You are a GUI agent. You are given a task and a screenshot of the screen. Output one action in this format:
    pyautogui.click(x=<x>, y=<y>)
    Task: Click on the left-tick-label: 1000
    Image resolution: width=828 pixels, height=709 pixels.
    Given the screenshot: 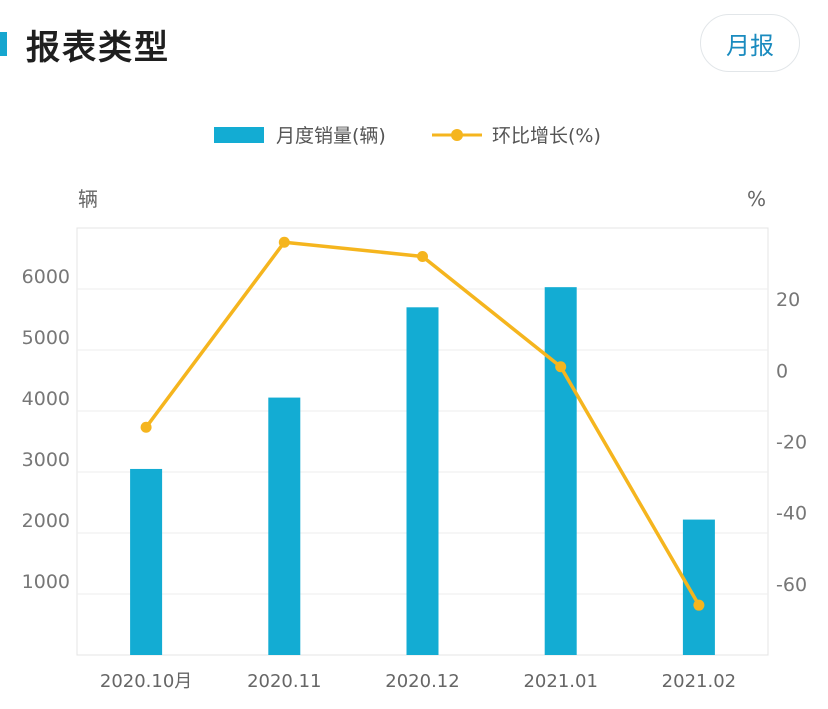 What is the action you would take?
    pyautogui.click(x=46, y=582)
    